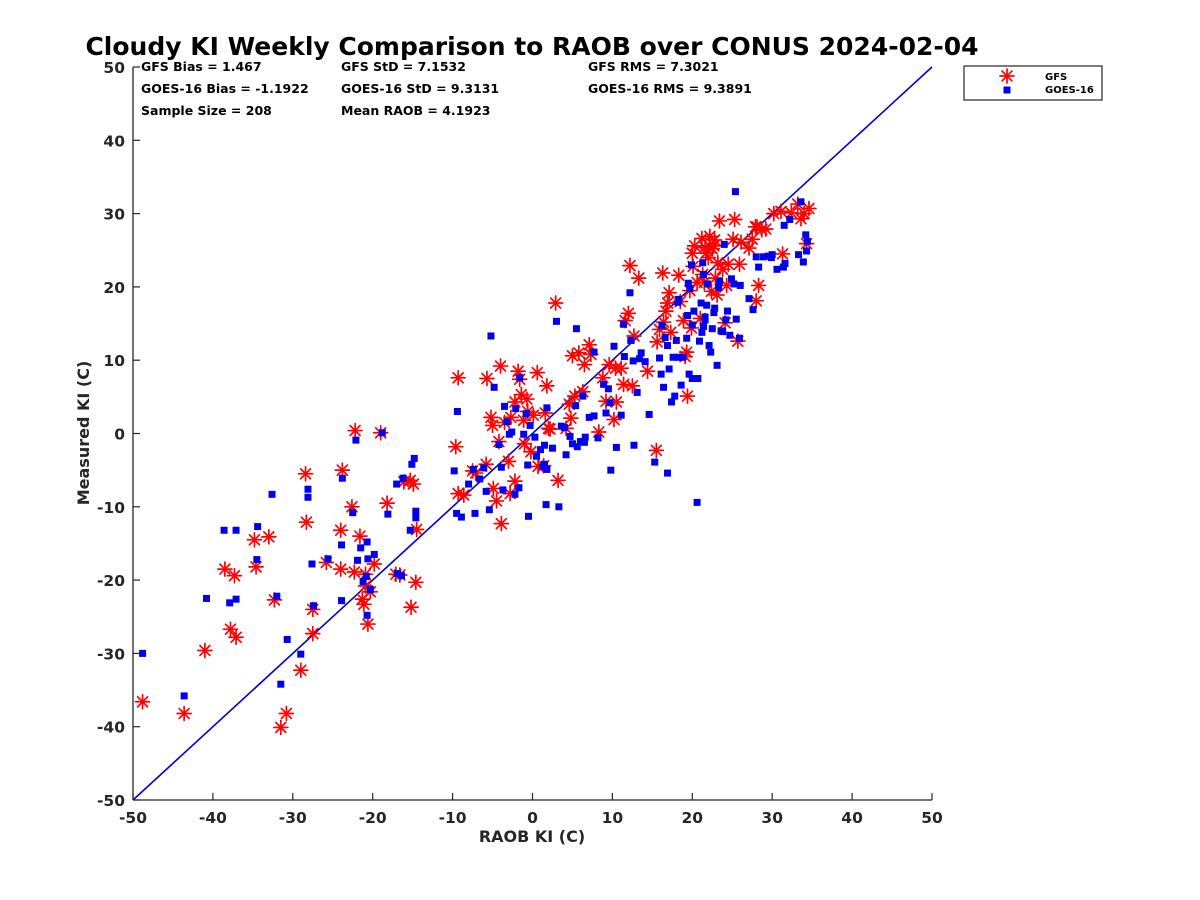 The width and height of the screenshot is (1200, 900). Describe the element at coordinates (403, 66) in the screenshot. I see `stat-gfs-std: GFS StD = 7.1532` at that location.